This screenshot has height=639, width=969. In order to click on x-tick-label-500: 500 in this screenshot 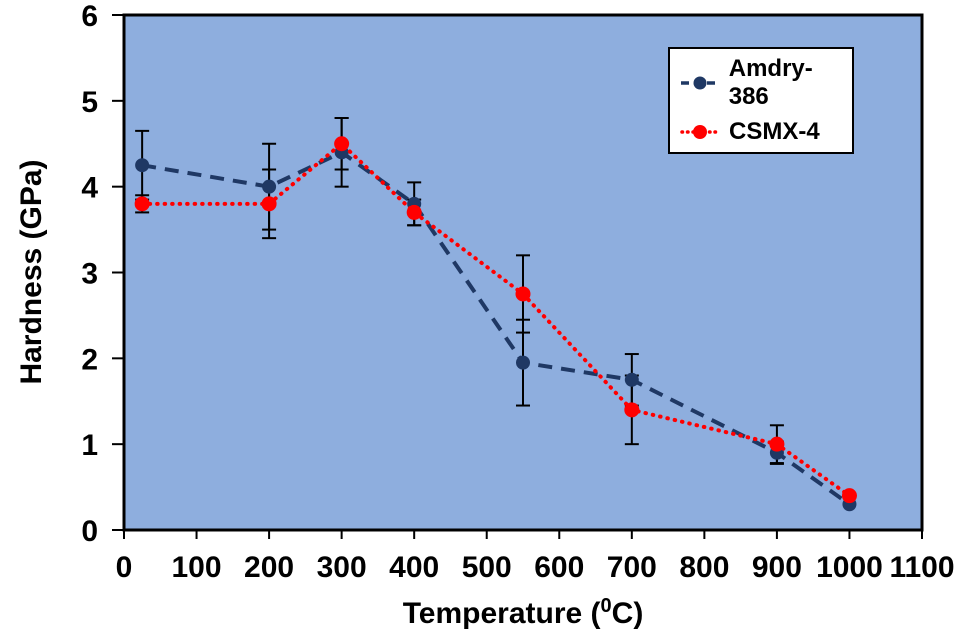, I will do `click(487, 567)`.